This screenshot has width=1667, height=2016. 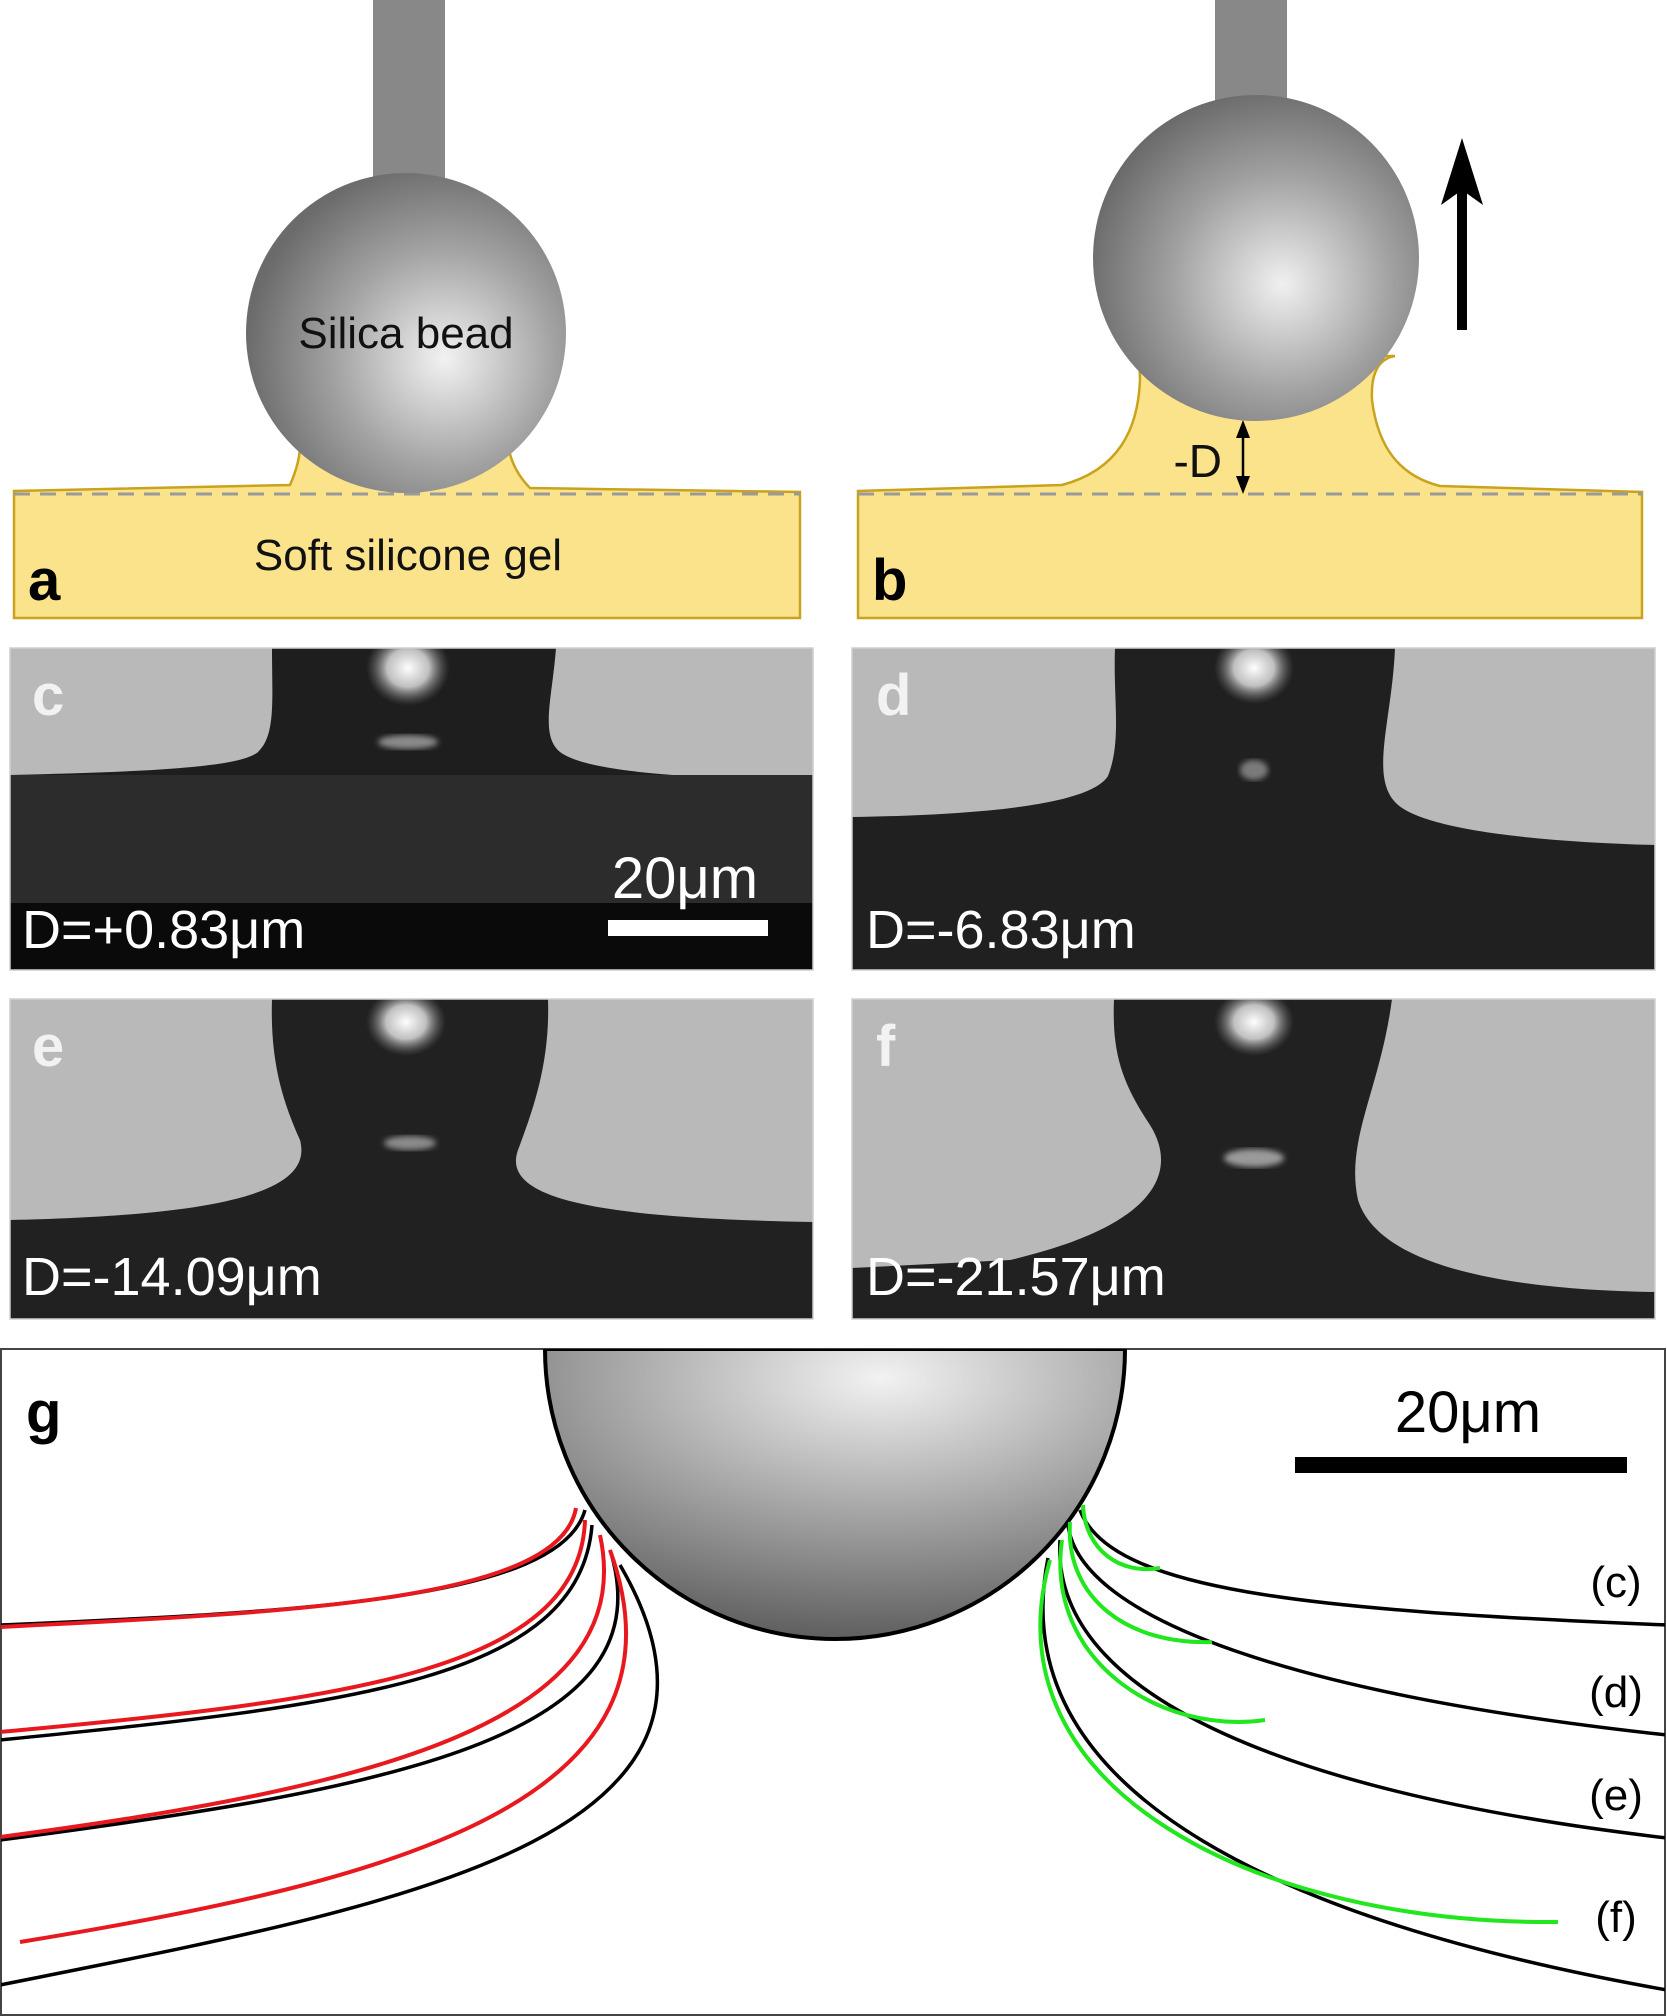 I want to click on profile-f-right, so click(x=1353, y=1774).